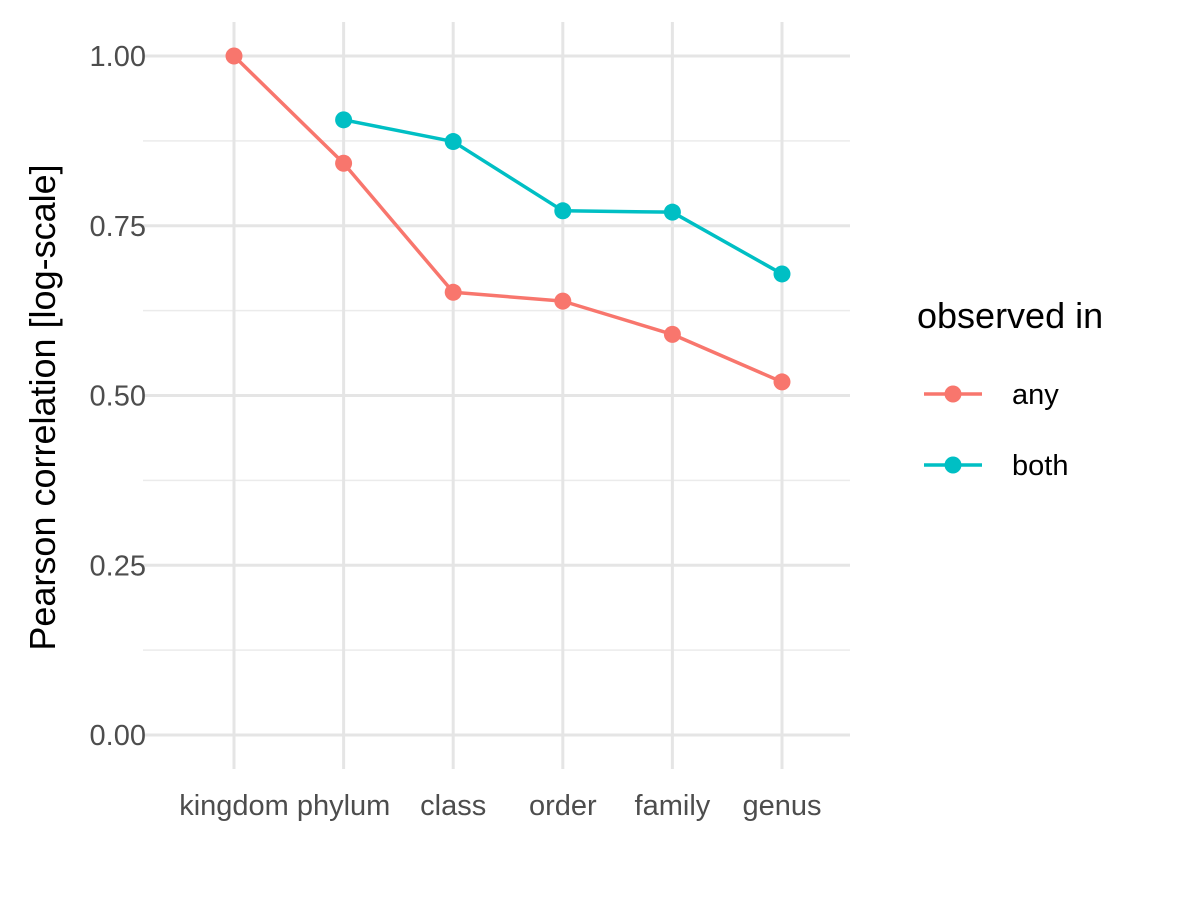 Image resolution: width=1200 pixels, height=905 pixels. I want to click on y-tick-label: 0.00, so click(118, 736).